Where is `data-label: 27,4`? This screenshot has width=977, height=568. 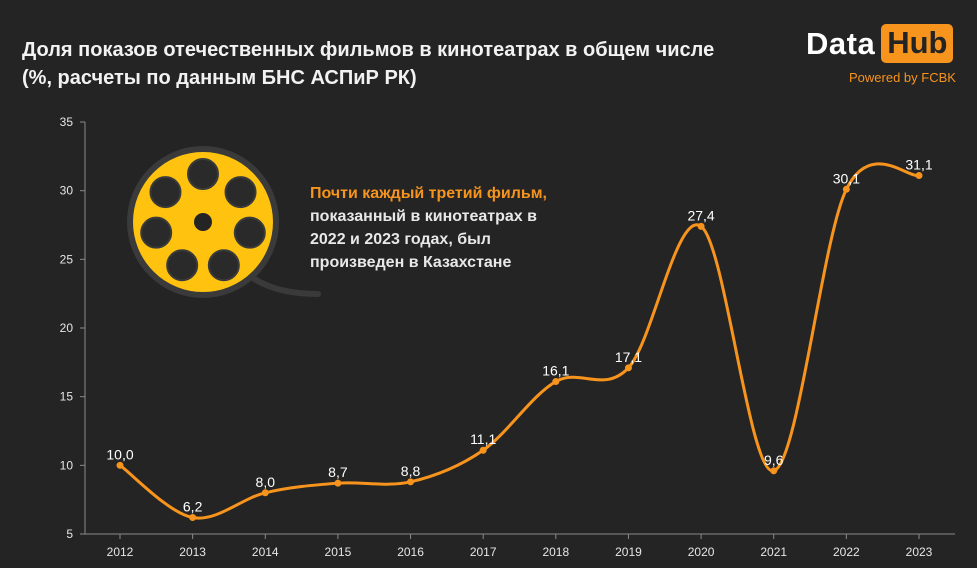 data-label: 27,4 is located at coordinates (700, 215).